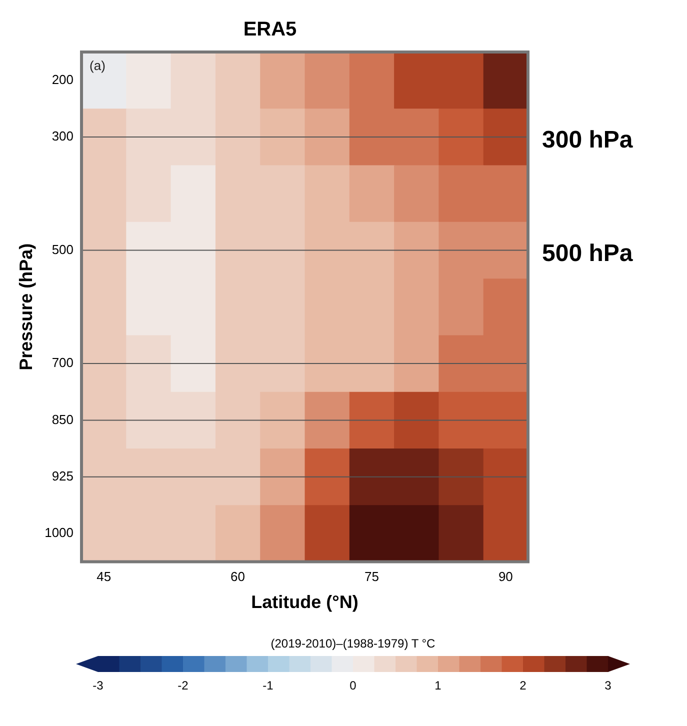 This screenshot has height=726, width=687. I want to click on y-tick-label: 500, so click(63, 249).